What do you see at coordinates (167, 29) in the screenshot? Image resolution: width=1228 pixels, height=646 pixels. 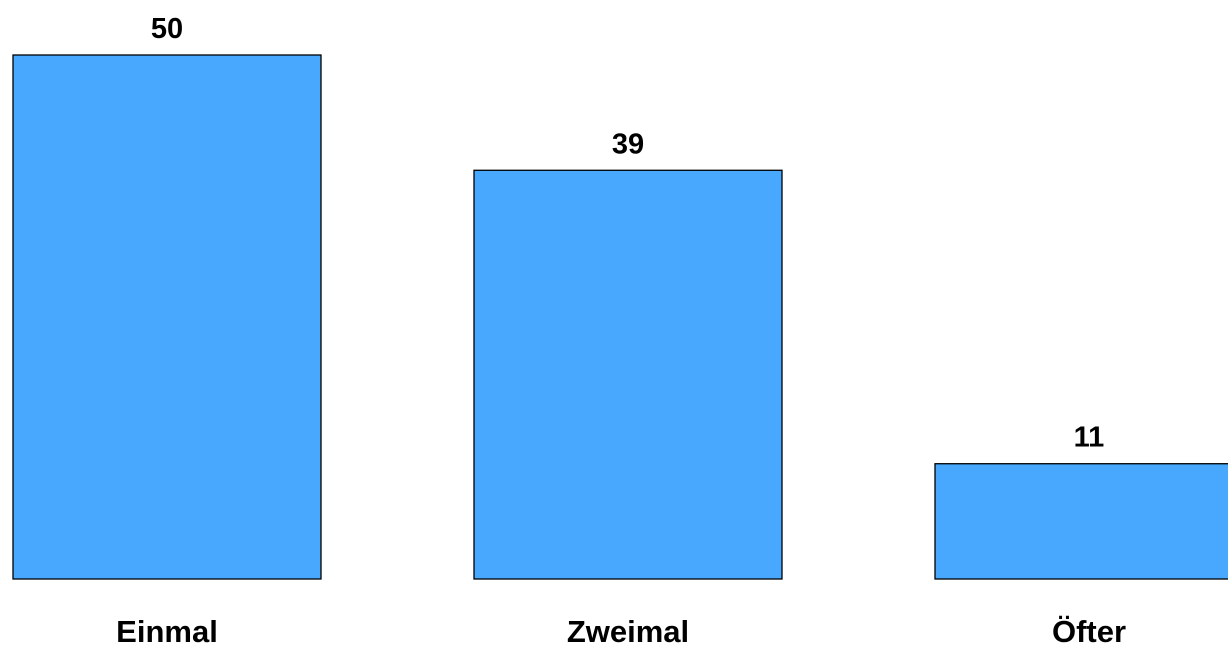 I see `value-label-0: 50` at bounding box center [167, 29].